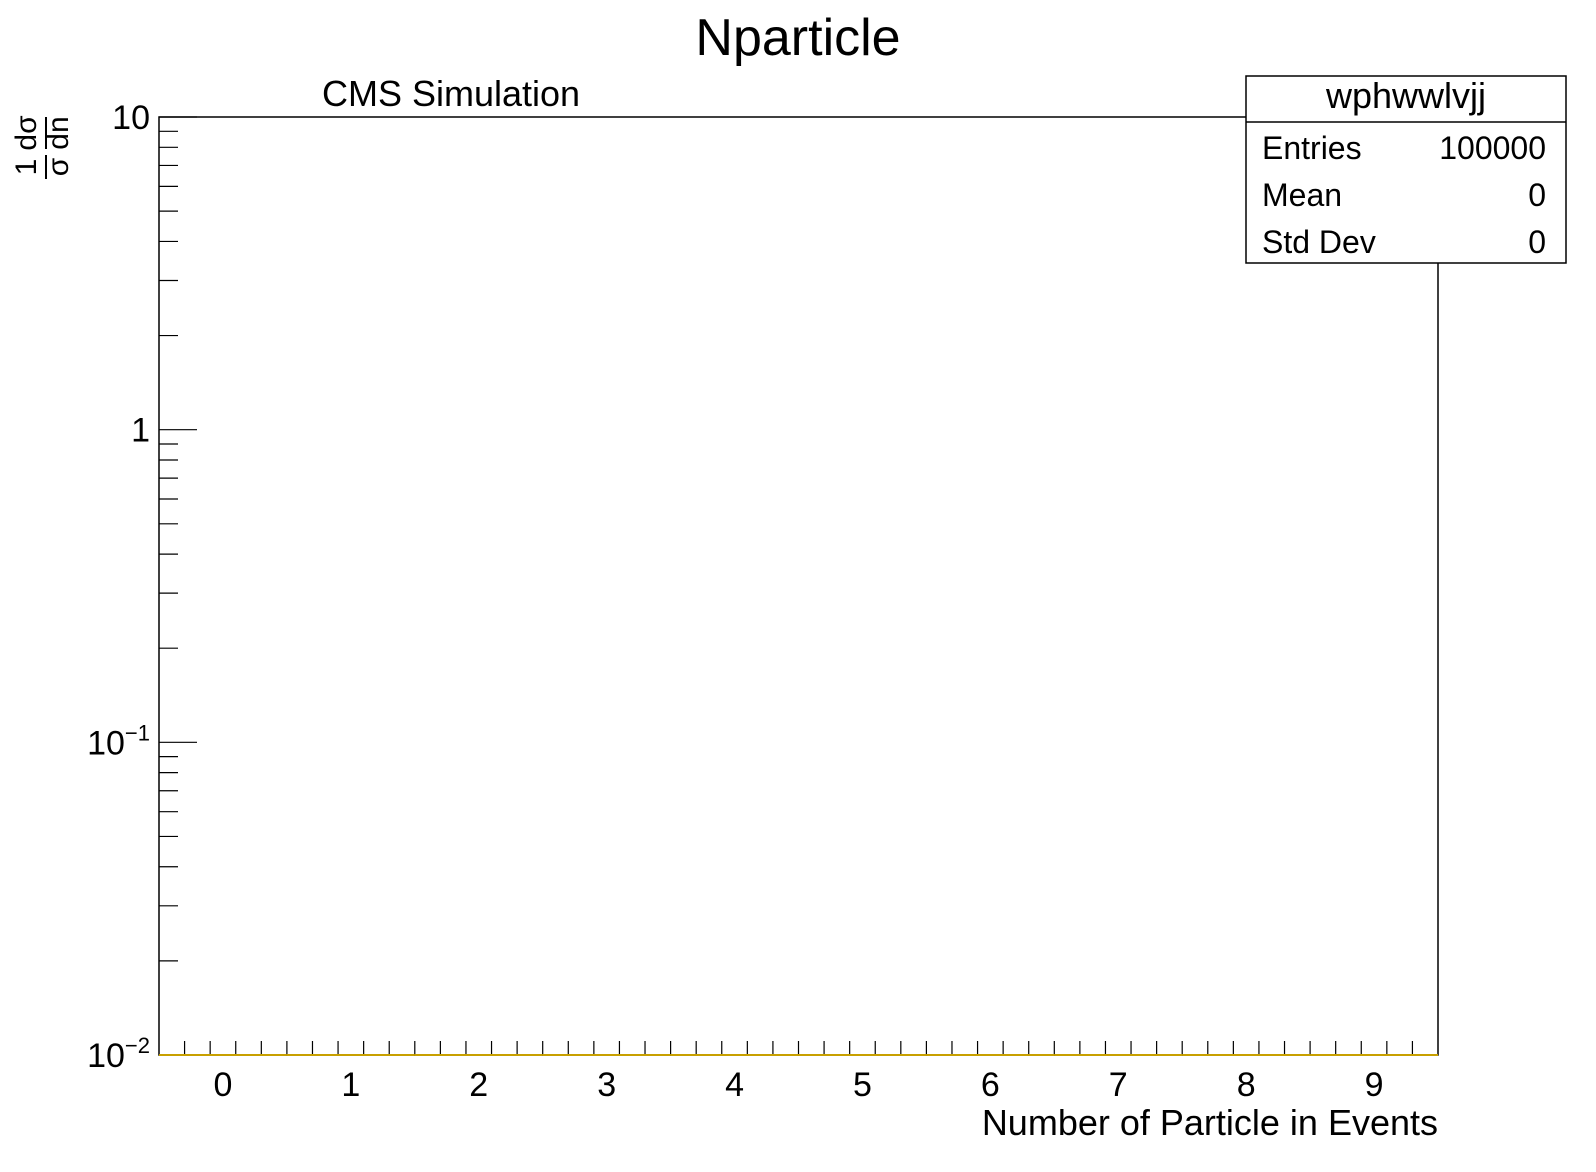 The height and width of the screenshot is (1172, 1596). What do you see at coordinates (131, 118) in the screenshot?
I see `y-tick-label: 10` at bounding box center [131, 118].